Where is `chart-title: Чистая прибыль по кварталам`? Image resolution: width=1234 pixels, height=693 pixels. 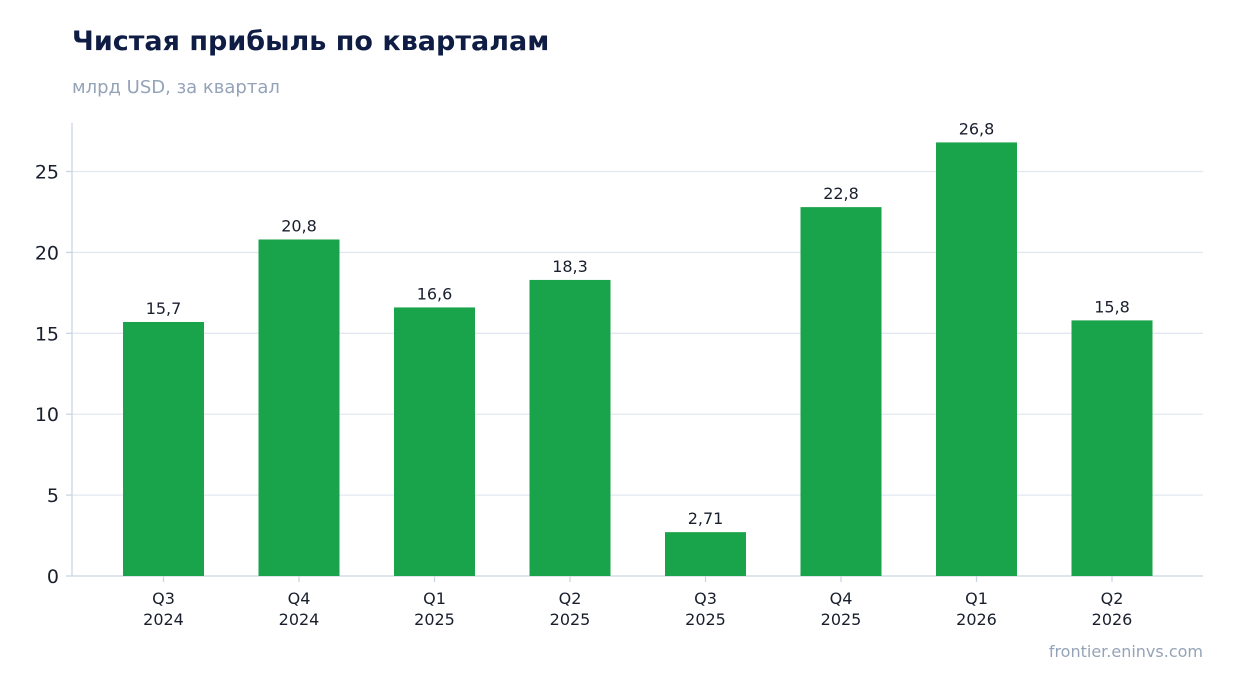
chart-title: Чистая прибыль по кварталам is located at coordinates (311, 41).